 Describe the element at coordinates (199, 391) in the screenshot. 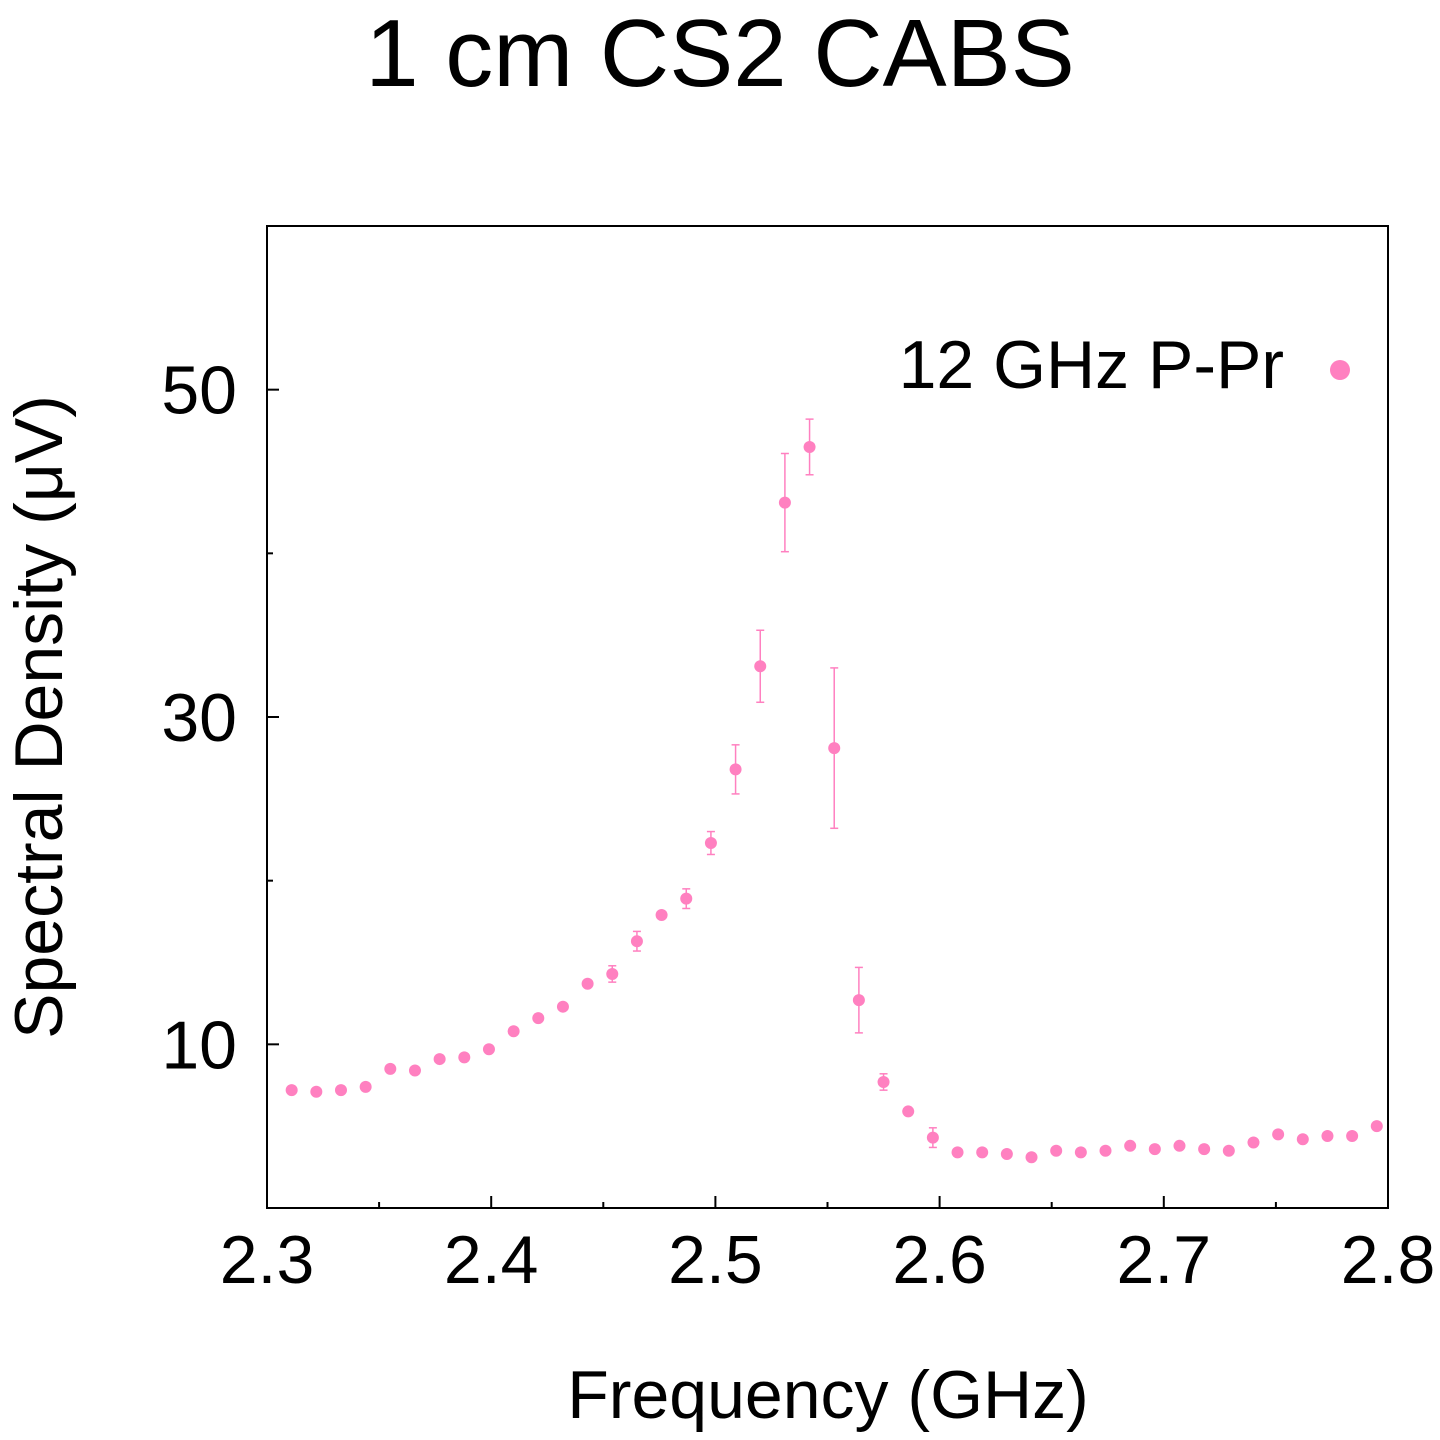

I see `y-tick-label: 50` at that location.